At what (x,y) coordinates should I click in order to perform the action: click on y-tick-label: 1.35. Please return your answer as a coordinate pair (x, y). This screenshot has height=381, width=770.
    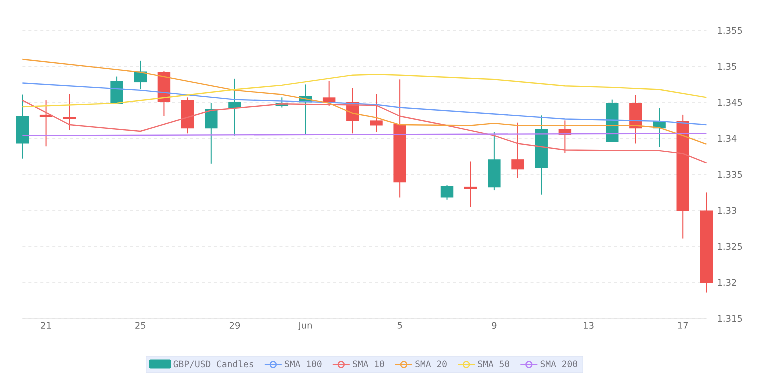
    Looking at the image, I should click on (727, 66).